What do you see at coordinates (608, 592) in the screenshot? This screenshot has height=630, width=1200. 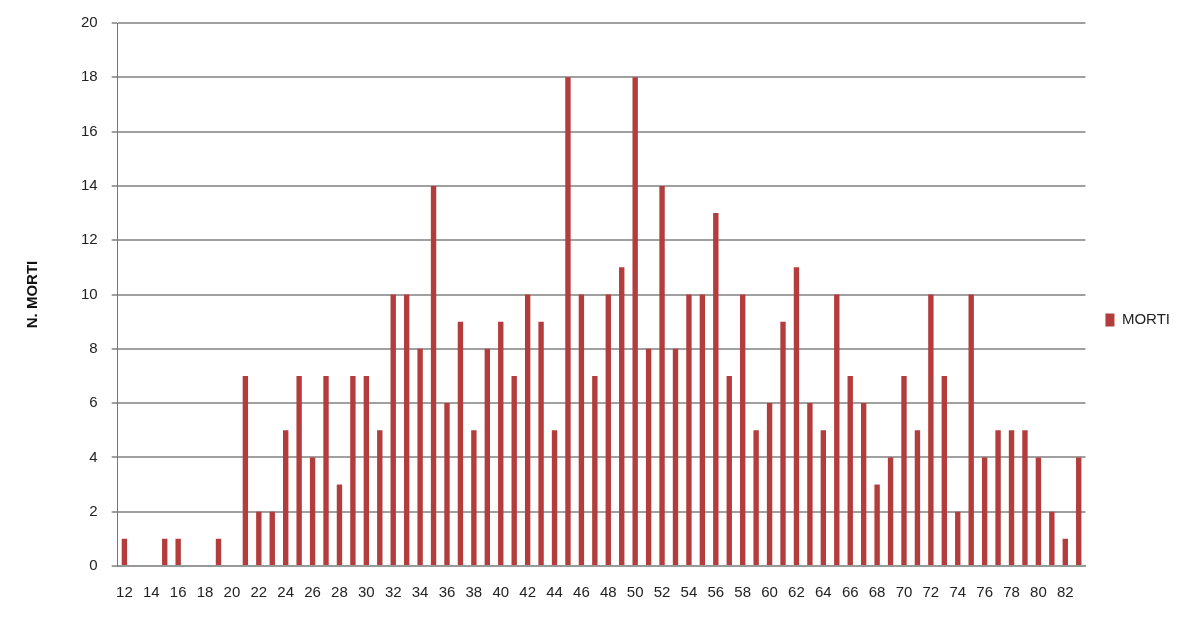 I see `x-tick-label: 48` at bounding box center [608, 592].